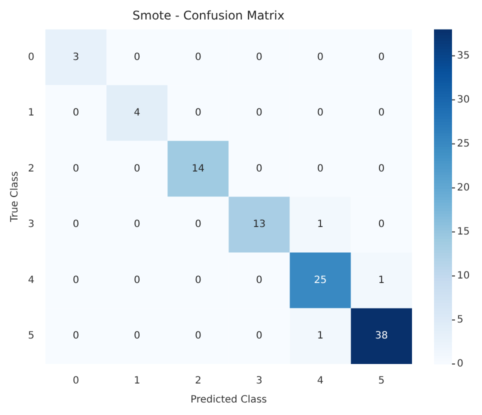 The image size is (482, 415). I want to click on y-tick-label: 1, so click(31, 113).